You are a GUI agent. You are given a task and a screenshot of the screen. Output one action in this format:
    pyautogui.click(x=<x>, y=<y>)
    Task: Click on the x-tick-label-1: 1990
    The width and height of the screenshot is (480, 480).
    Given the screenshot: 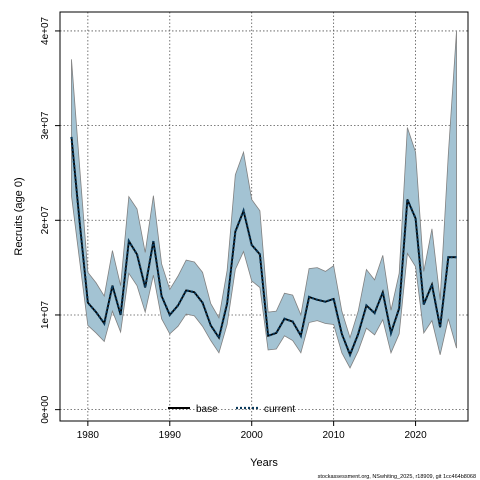 What is the action you would take?
    pyautogui.click(x=170, y=435)
    